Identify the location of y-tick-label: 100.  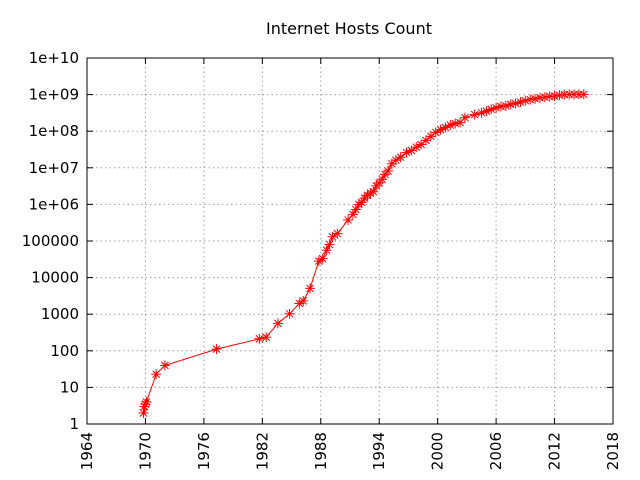
(64, 351).